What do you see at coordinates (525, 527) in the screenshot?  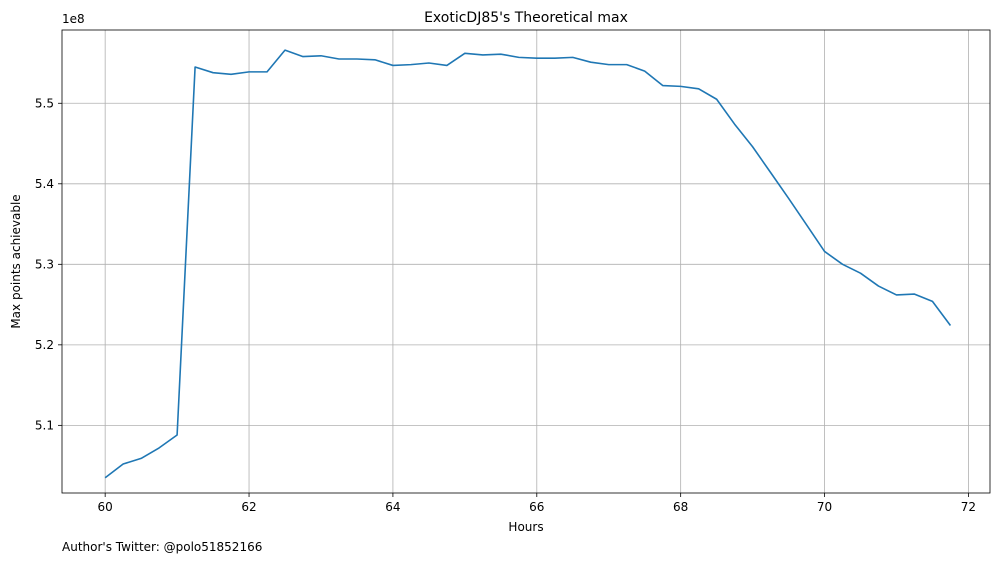 I see `x-axis-title: Hours` at bounding box center [525, 527].